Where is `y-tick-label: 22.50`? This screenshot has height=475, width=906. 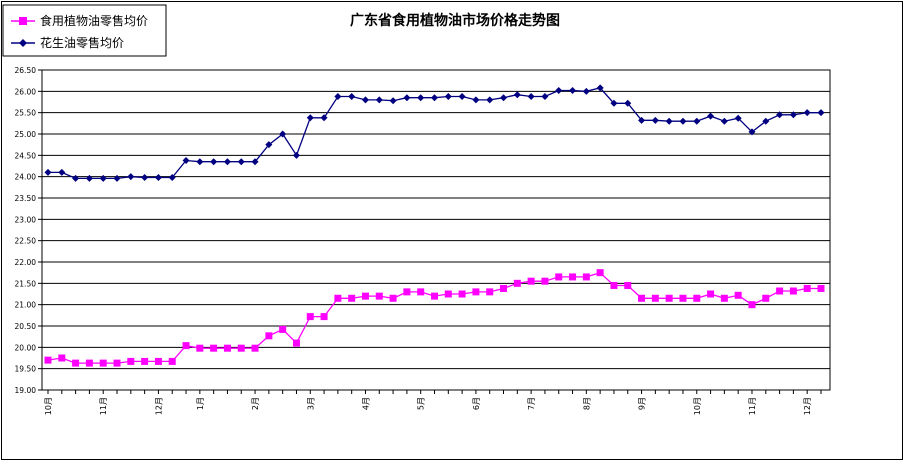 y-tick-label: 22.50 is located at coordinates (26, 241).